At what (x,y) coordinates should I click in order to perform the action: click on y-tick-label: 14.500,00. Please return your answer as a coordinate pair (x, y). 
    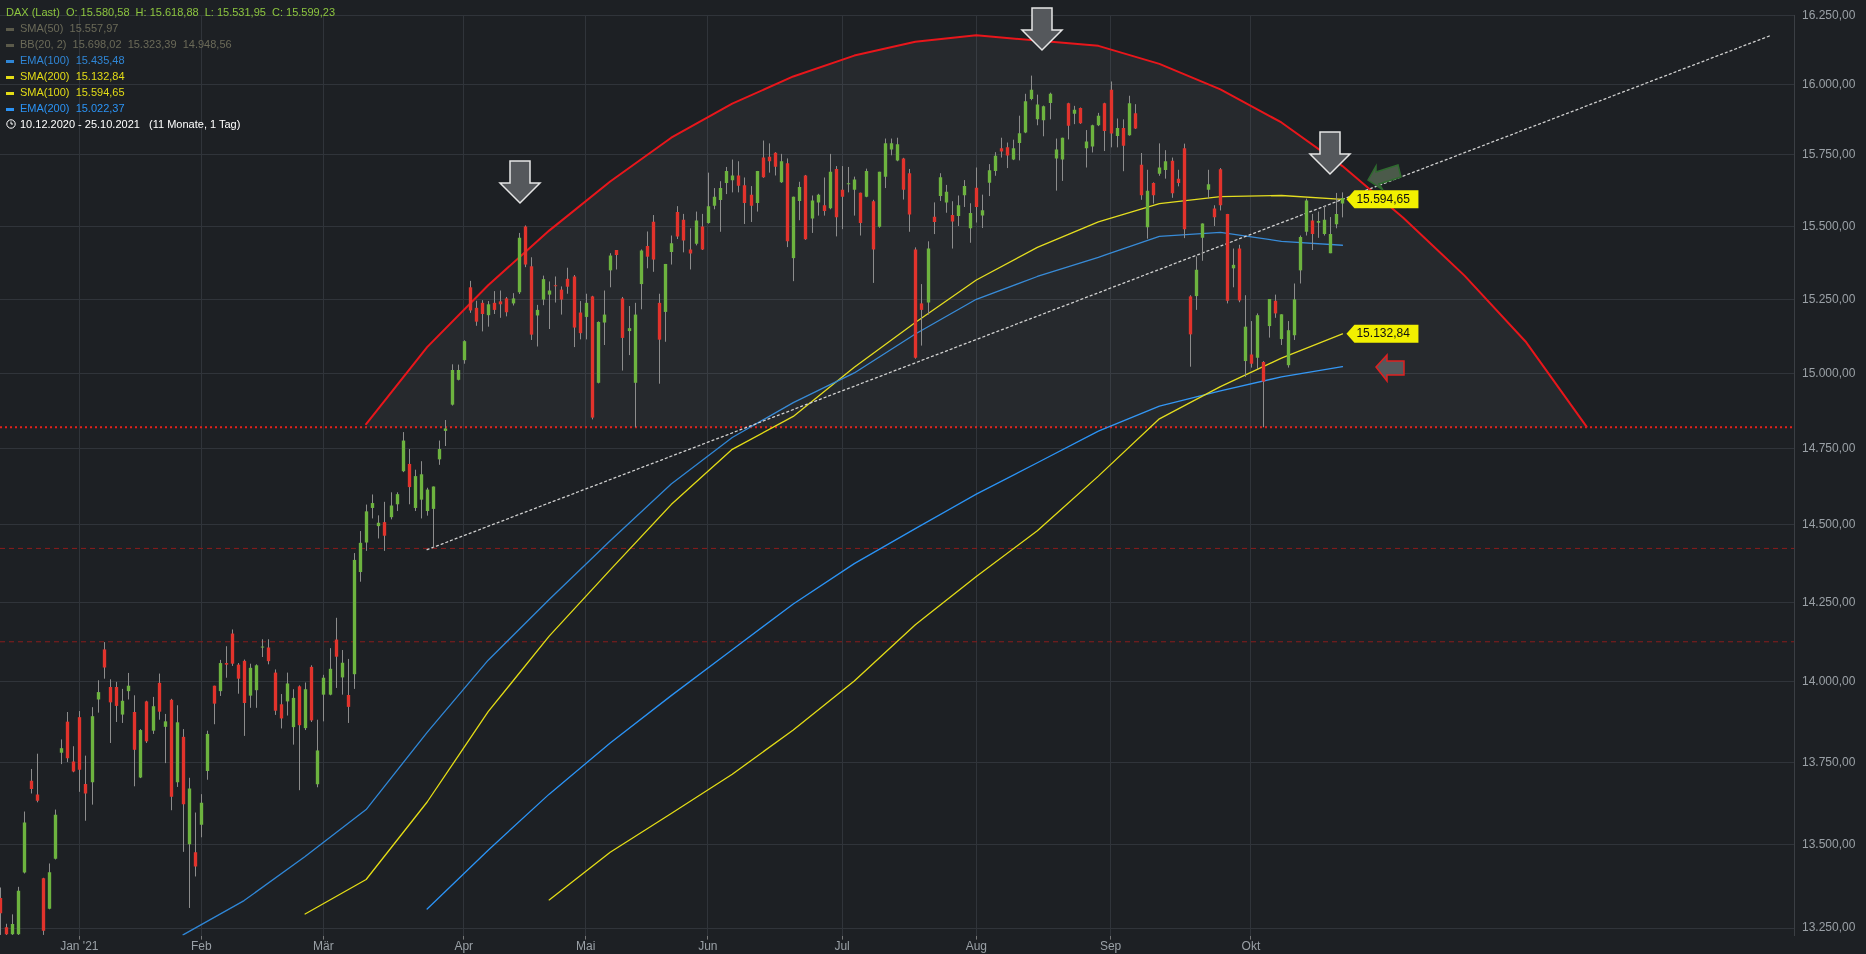
    Looking at the image, I should click on (1829, 524).